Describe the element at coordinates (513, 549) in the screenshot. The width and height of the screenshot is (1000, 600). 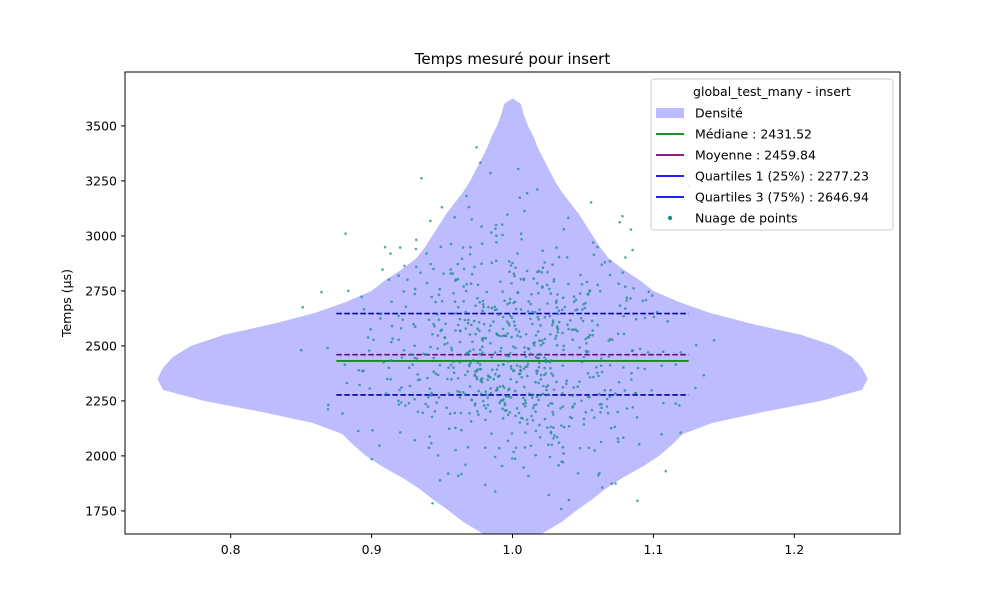
I see `x-tick-label: 1.0` at that location.